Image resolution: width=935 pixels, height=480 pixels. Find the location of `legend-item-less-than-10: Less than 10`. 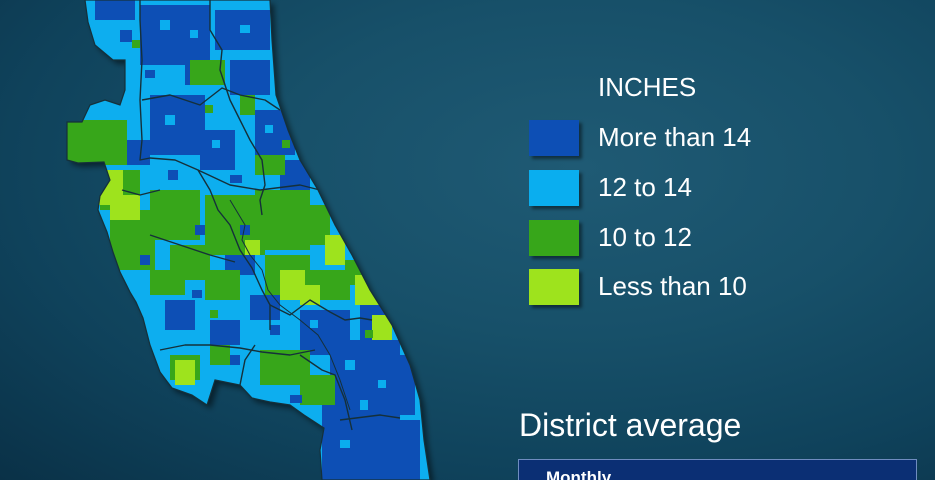

legend-item-less-than-10: Less than 10 is located at coordinates (659, 288).